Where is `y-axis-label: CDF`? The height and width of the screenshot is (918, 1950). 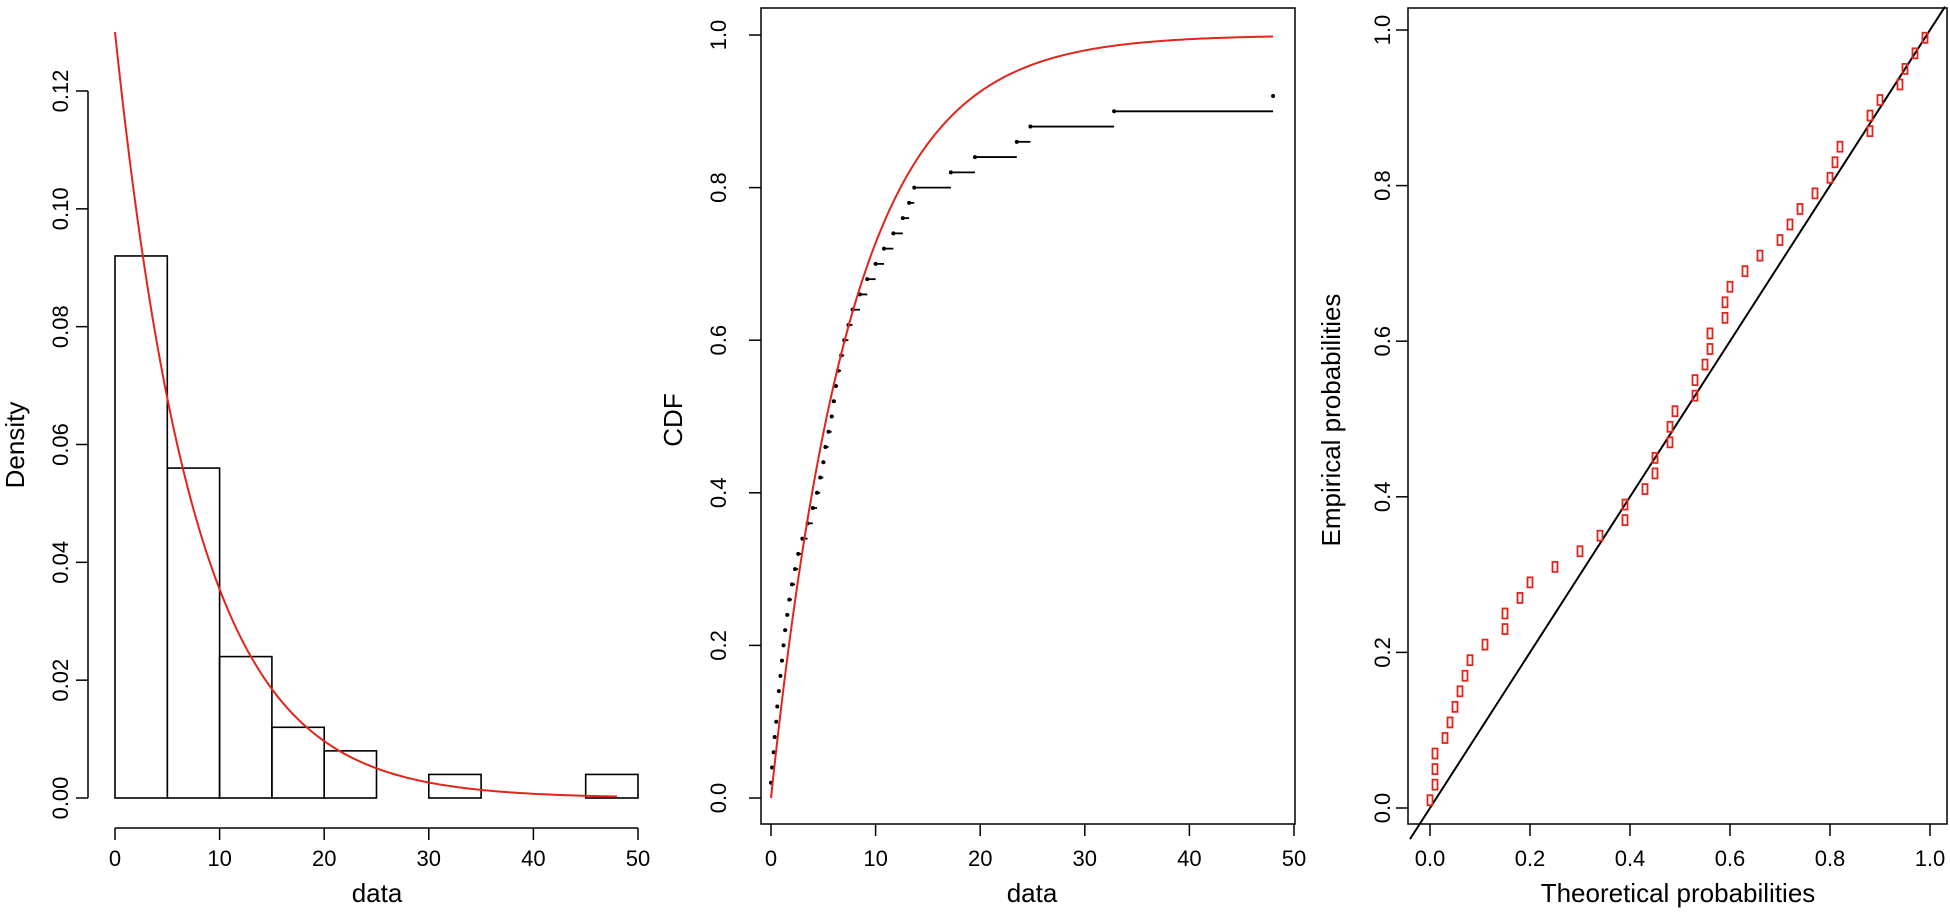 y-axis-label: CDF is located at coordinates (673, 419).